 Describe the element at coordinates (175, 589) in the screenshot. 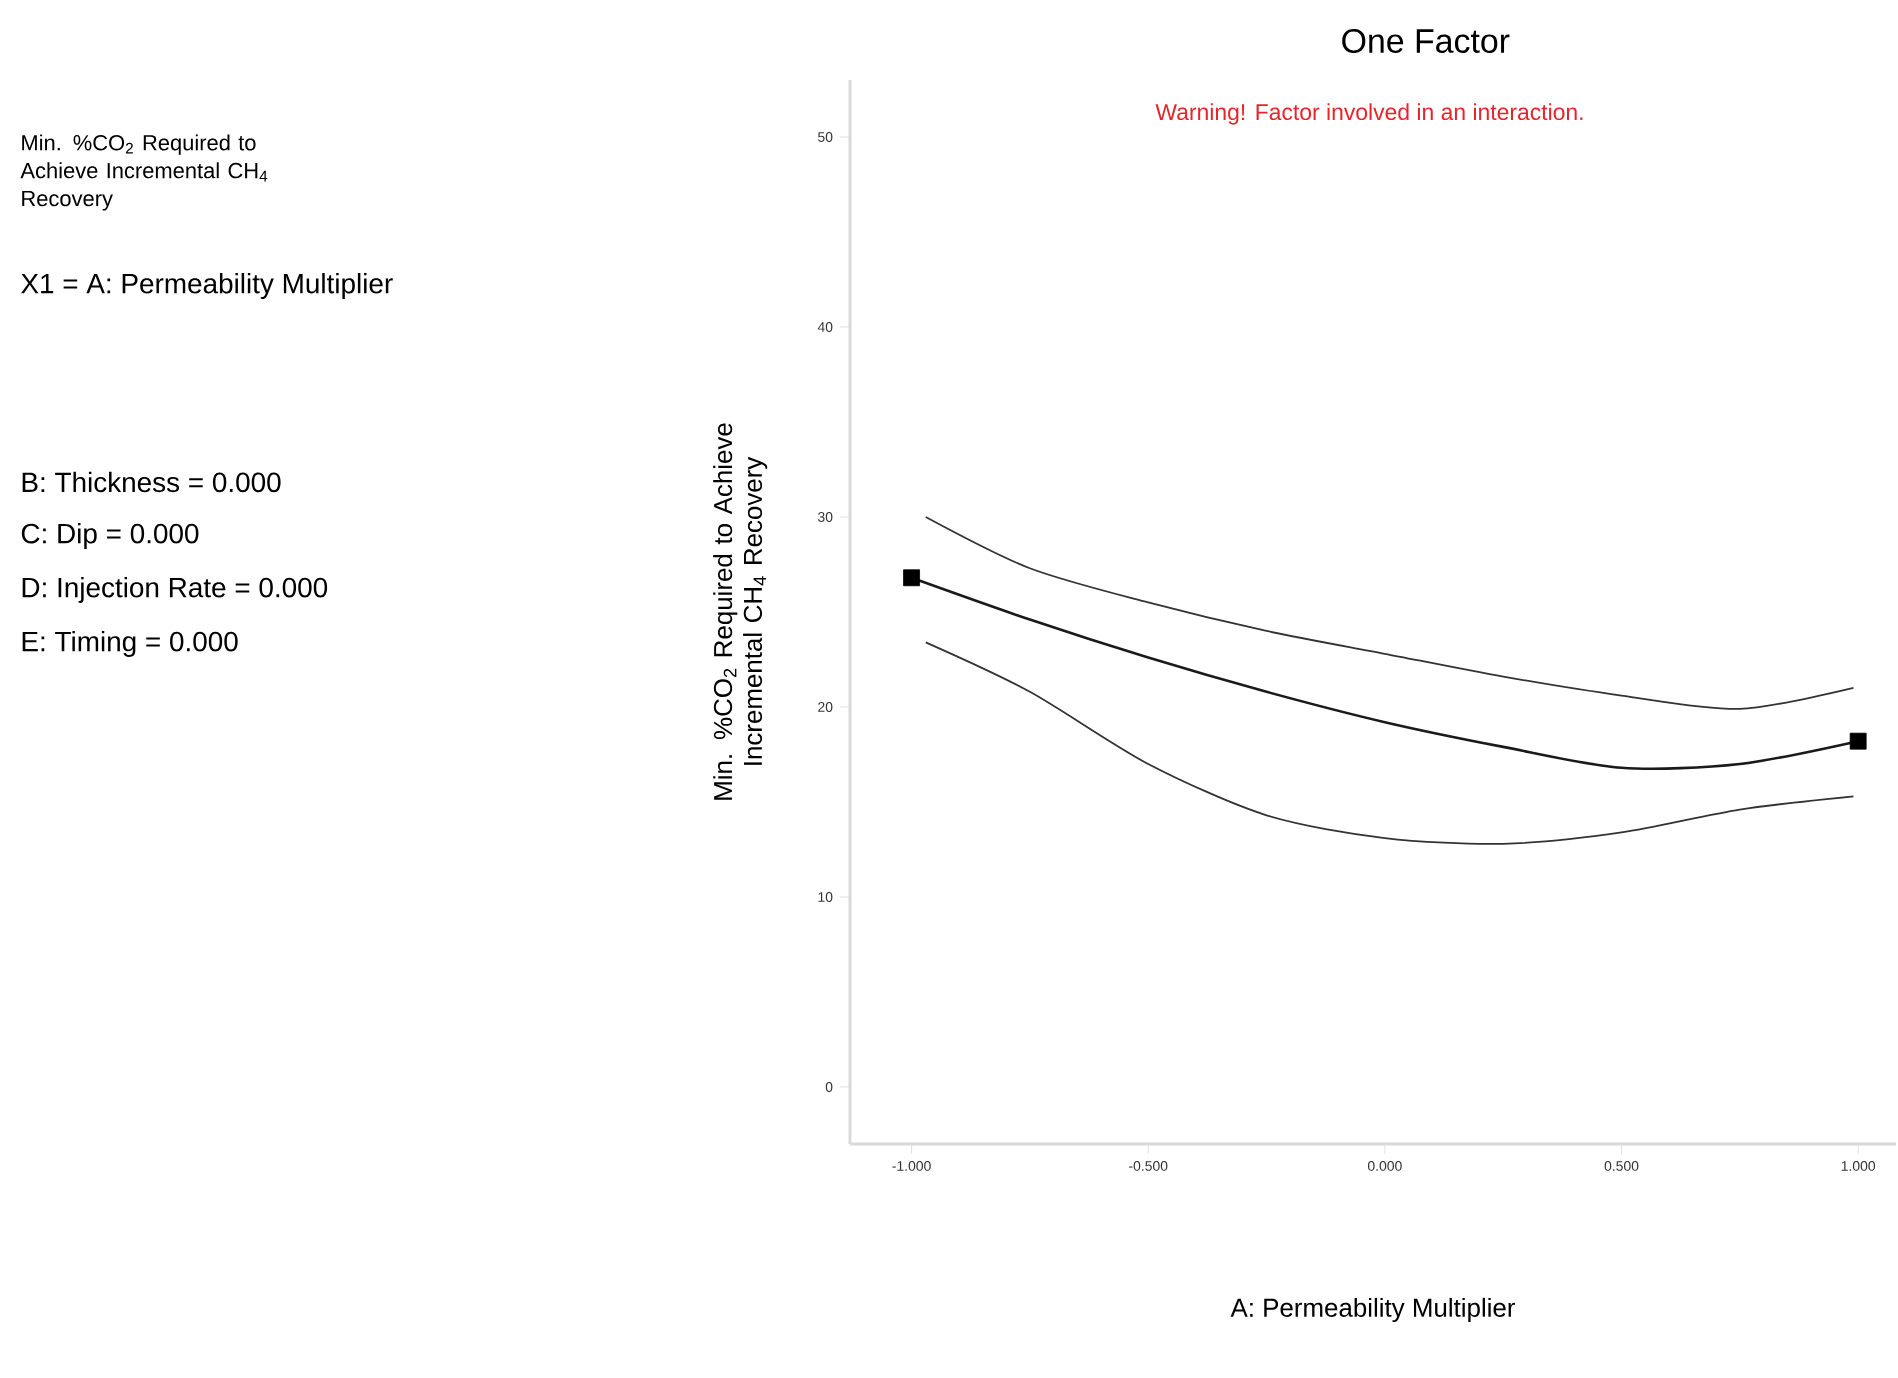

I see `text: D: Injection Rate = 0.000` at that location.